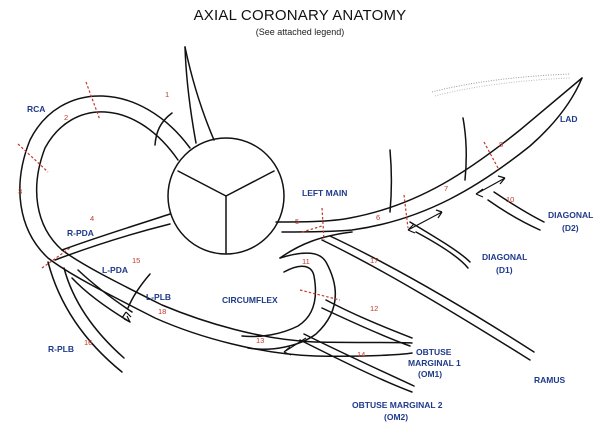 This screenshot has width=600, height=430. What do you see at coordinates (127, 319) in the screenshot?
I see `l-pda-arrow` at bounding box center [127, 319].